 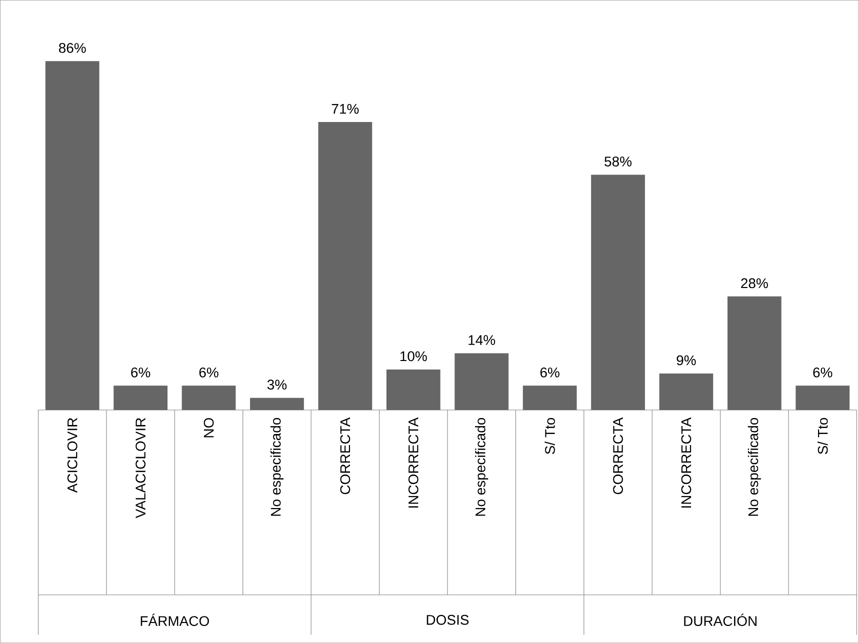 What do you see at coordinates (72, 455) in the screenshot?
I see `x-tick-label: ACICLOVIR` at bounding box center [72, 455].